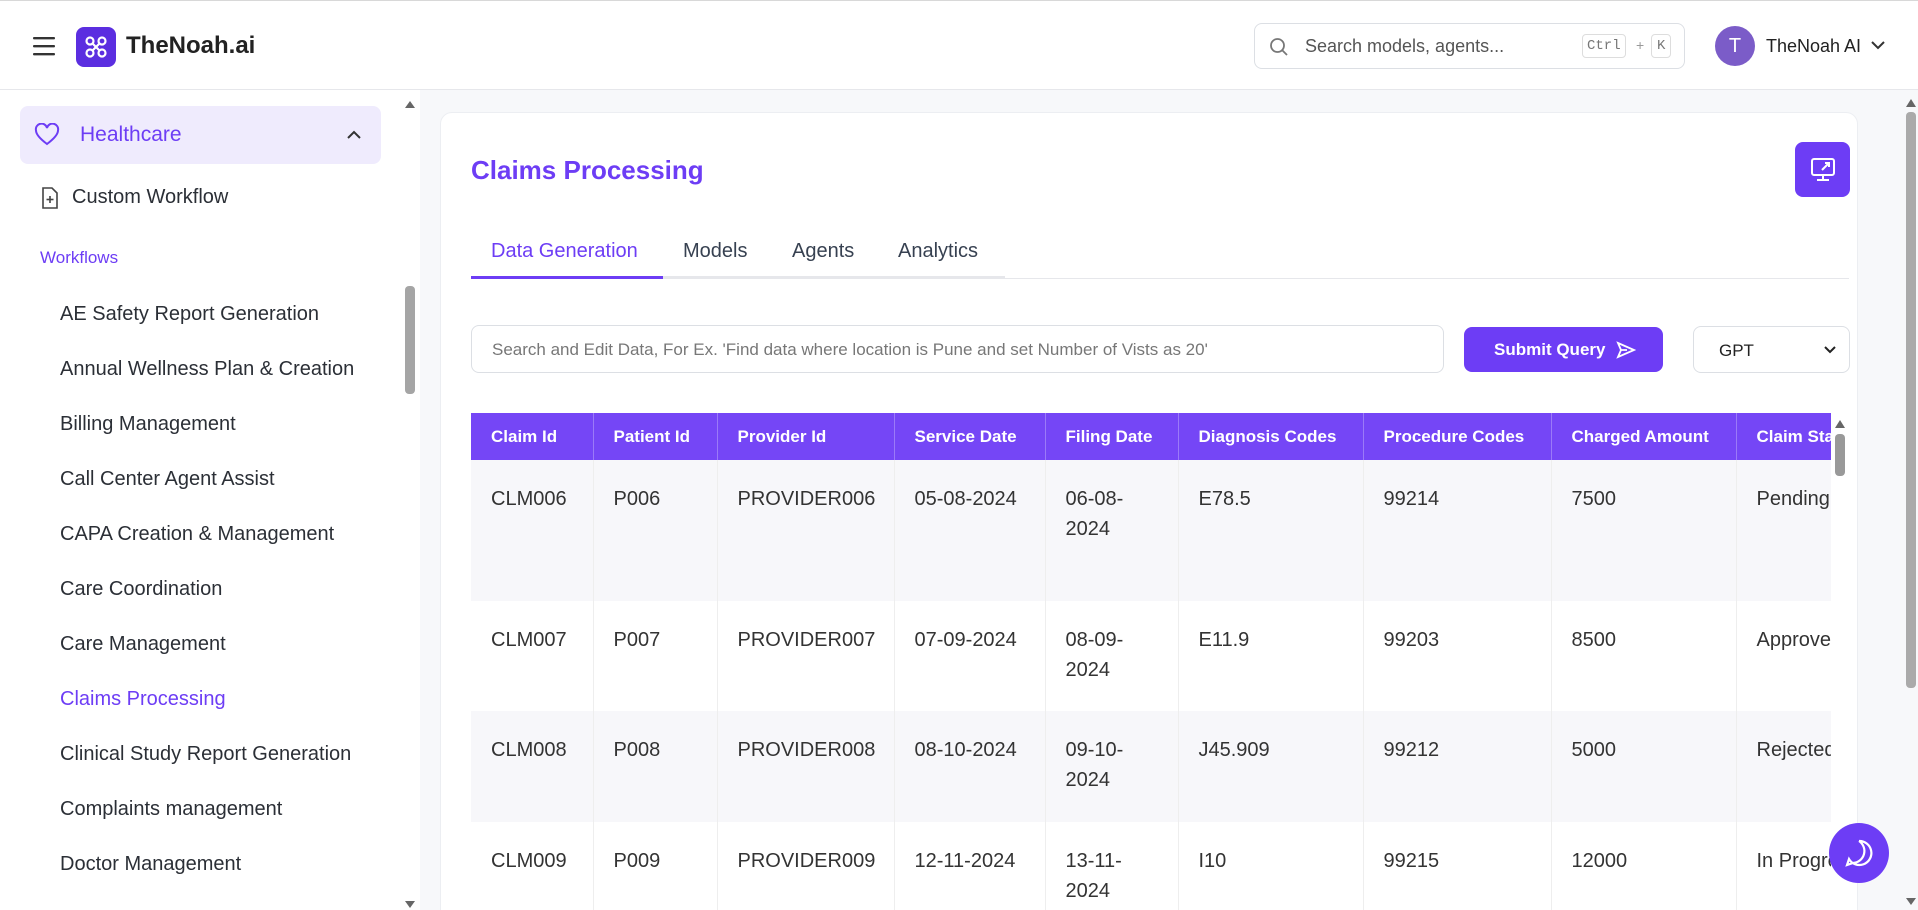  I want to click on column-header: Diagnosis Codes, so click(1270, 436).